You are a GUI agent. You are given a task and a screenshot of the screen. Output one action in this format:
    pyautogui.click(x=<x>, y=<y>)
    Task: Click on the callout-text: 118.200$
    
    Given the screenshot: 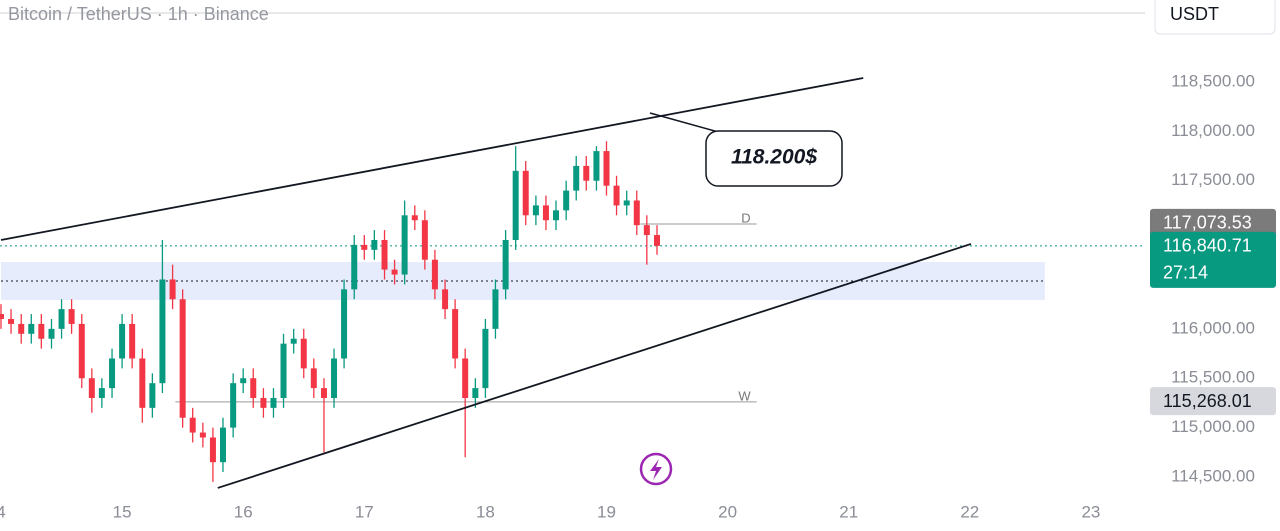 What is the action you would take?
    pyautogui.click(x=774, y=157)
    